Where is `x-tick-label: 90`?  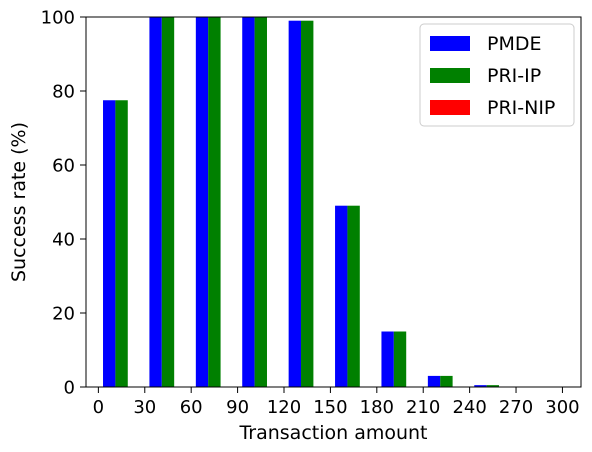
x-tick-label: 90 is located at coordinates (237, 407).